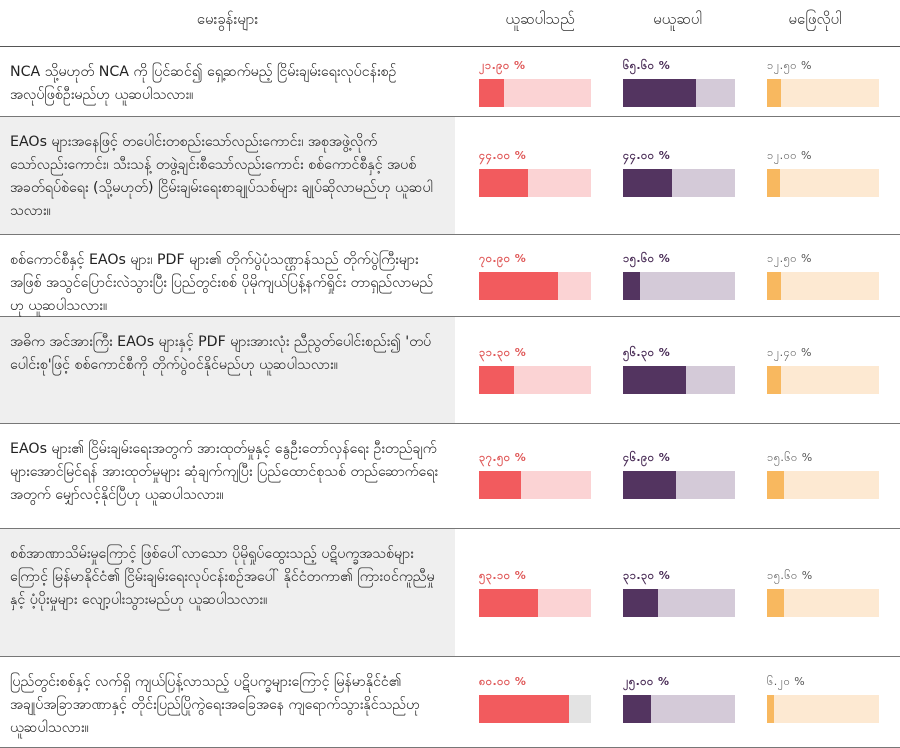 This screenshot has height=748, width=900. Describe the element at coordinates (786, 681) in the screenshot. I see `dont-know-percent-label: ၆.၂၀ %` at that location.